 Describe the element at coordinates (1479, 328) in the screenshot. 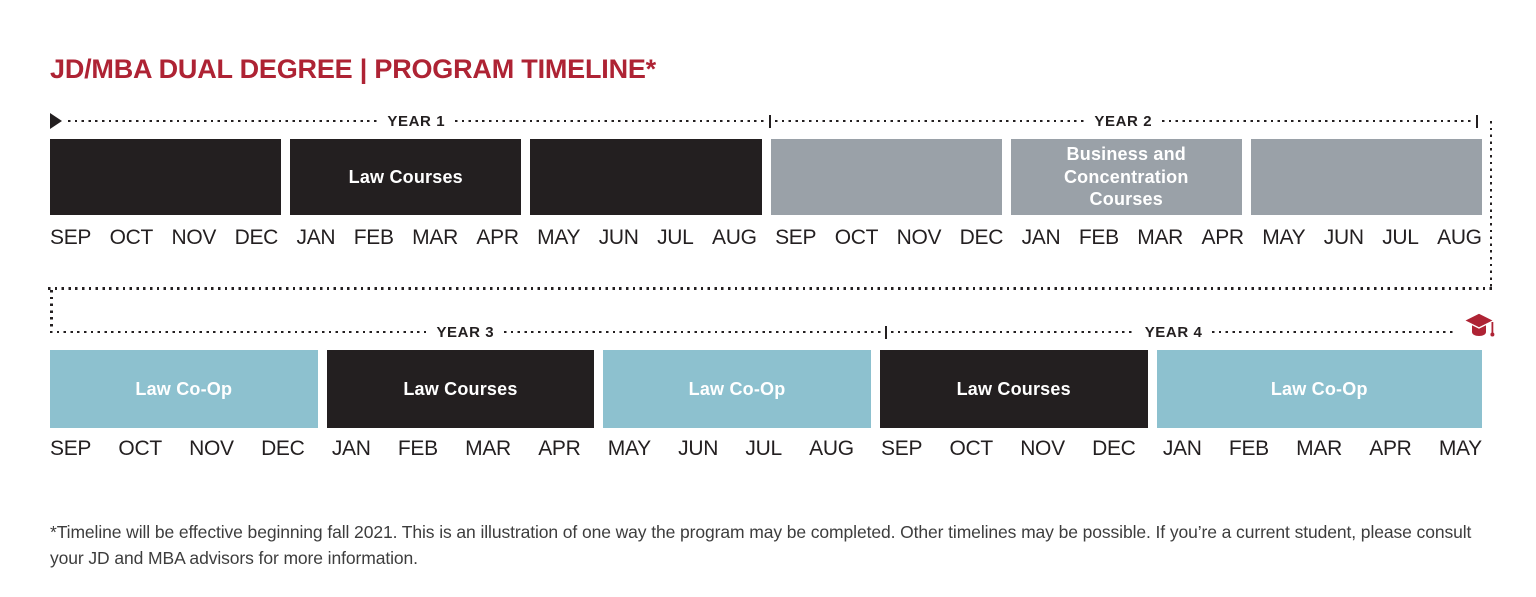

I see `graduation-cap-icon` at that location.